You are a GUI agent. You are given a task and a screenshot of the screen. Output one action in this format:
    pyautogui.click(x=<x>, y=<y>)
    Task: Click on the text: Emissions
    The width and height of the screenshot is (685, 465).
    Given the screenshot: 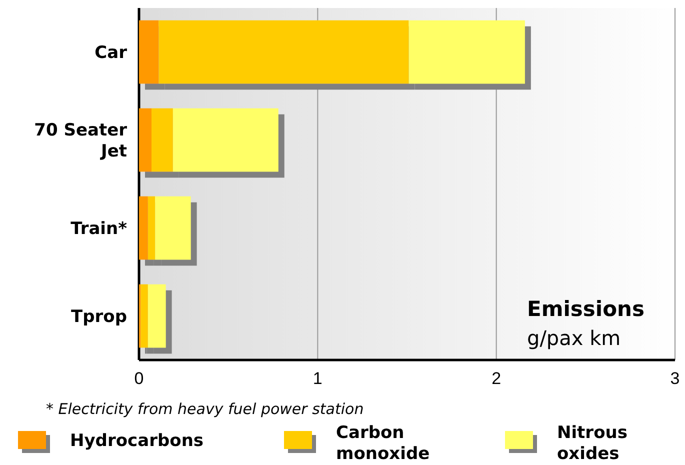 What is the action you would take?
    pyautogui.click(x=585, y=309)
    